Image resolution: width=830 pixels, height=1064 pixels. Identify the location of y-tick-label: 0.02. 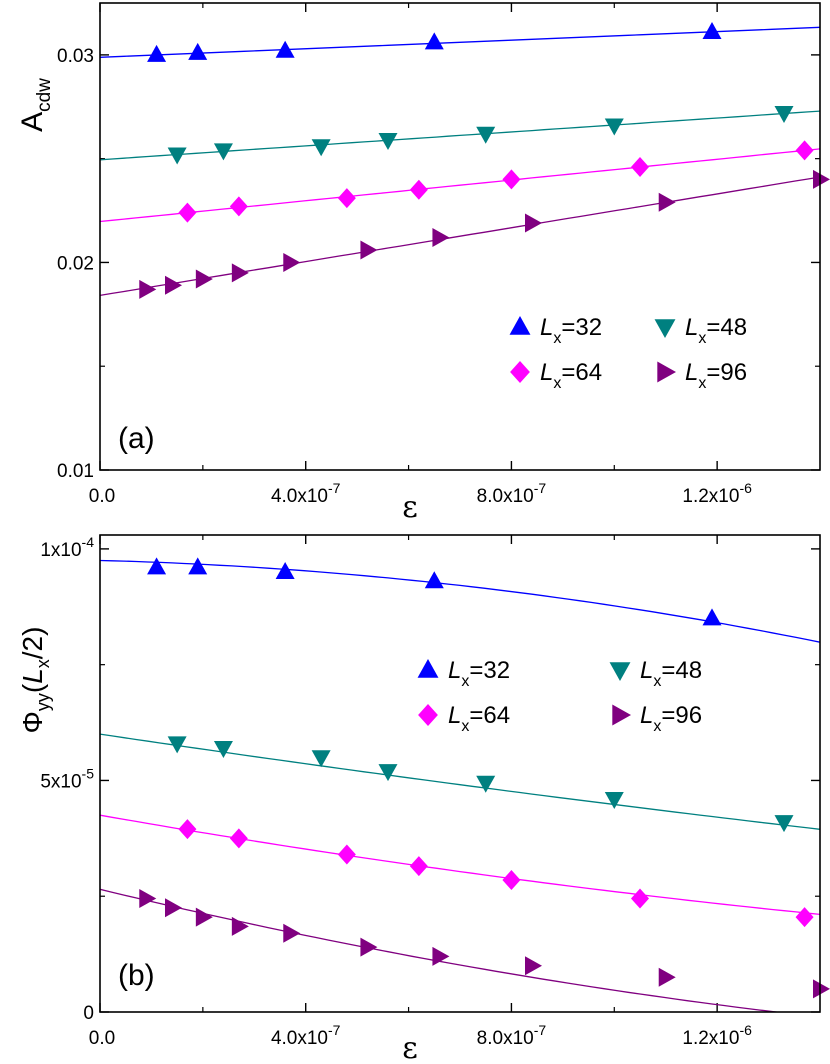
(75, 263).